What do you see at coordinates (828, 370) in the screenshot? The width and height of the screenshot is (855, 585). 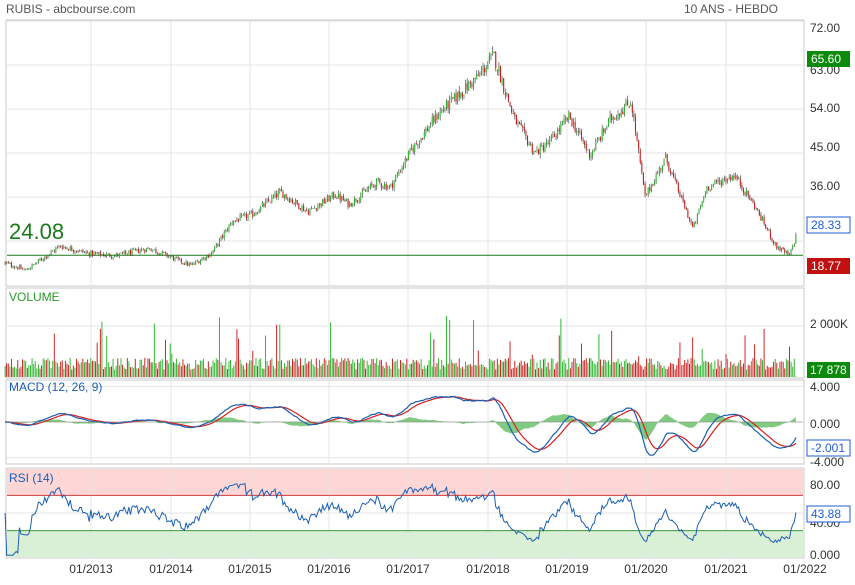 I see `volume-badge` at bounding box center [828, 370].